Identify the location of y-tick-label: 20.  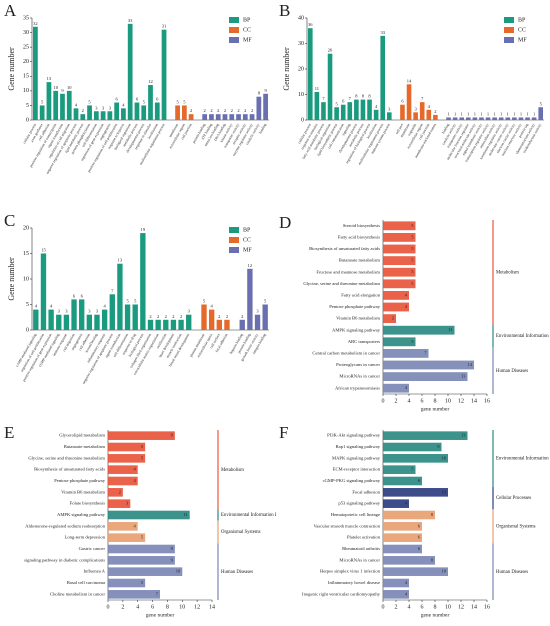
(301, 69).